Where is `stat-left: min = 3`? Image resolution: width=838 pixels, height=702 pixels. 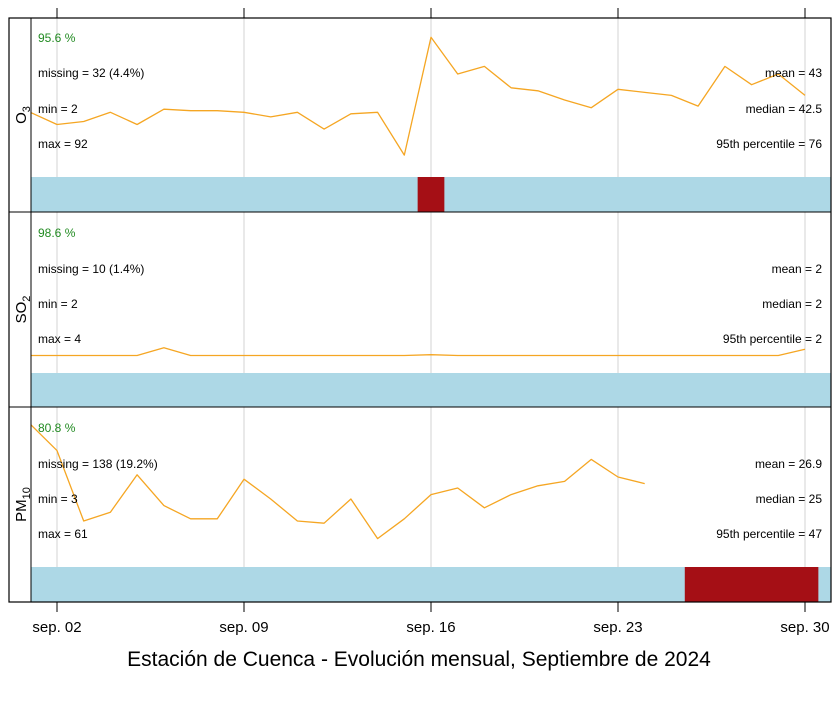 stat-left: min = 3 is located at coordinates (58, 499).